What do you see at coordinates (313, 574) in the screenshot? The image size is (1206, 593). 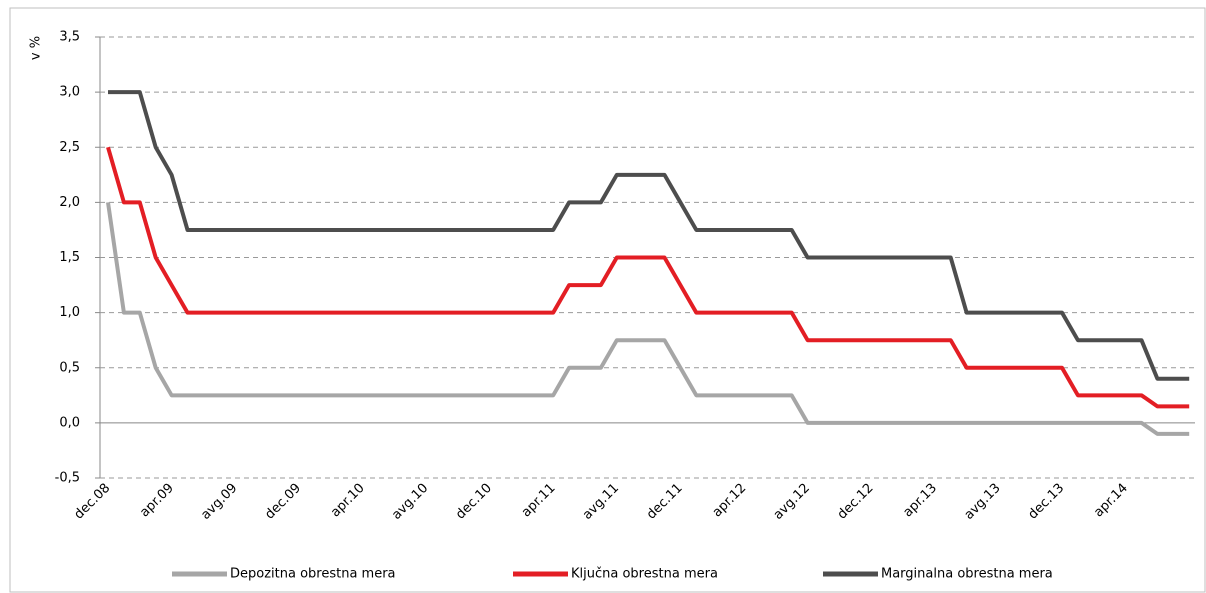 I see `legend-label: Depozitna obrestna mera` at bounding box center [313, 574].